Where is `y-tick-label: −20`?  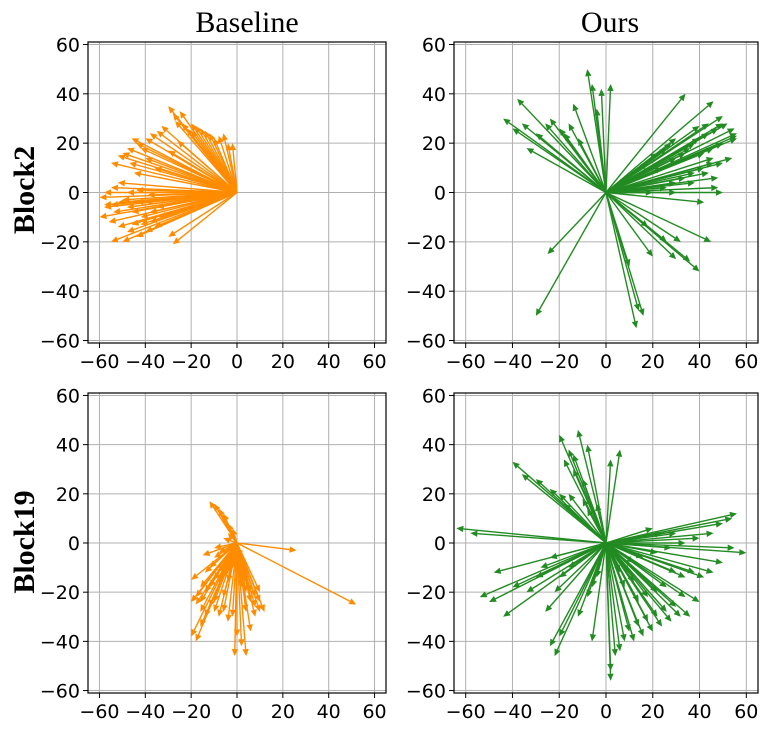 y-tick-label: −20 is located at coordinates (60, 243).